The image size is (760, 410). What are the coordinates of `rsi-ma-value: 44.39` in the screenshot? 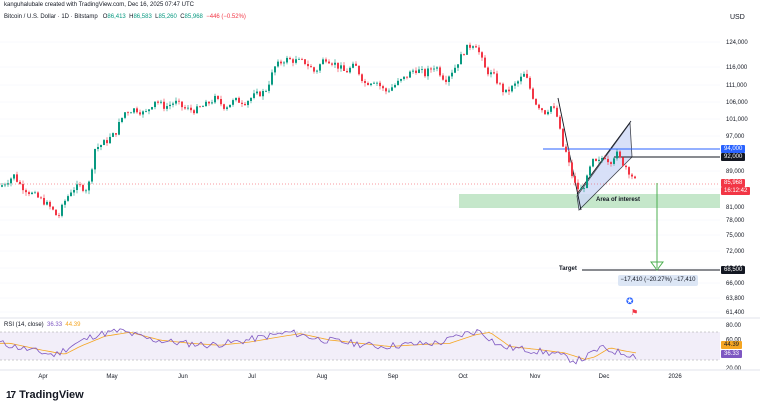 It's located at (73, 325).